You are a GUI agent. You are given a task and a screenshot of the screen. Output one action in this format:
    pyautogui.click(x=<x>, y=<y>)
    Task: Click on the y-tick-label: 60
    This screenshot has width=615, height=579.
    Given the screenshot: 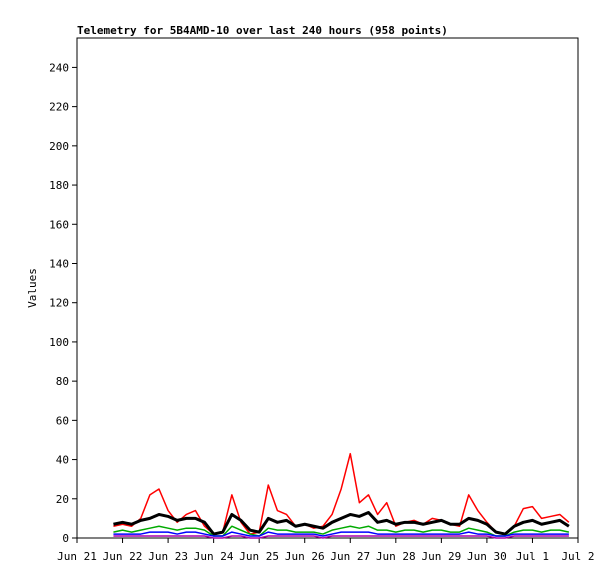 What is the action you would take?
    pyautogui.click(x=62, y=420)
    